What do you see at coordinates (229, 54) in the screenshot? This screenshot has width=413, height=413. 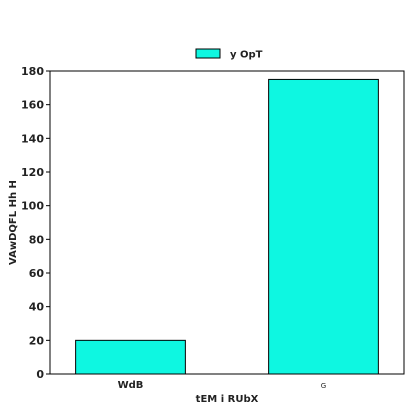 I see `legend: y OpT` at bounding box center [229, 54].